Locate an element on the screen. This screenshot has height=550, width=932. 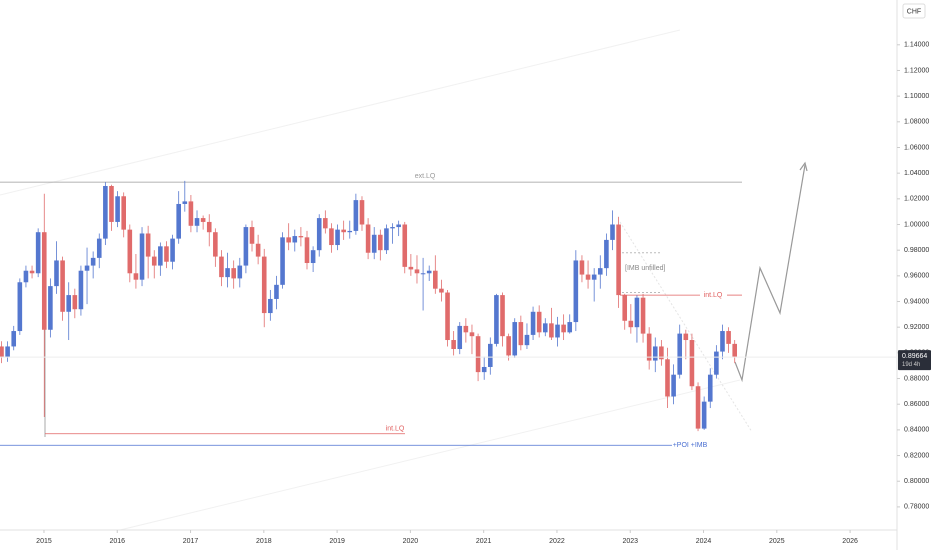
y-tick-label: 1.14000 is located at coordinates (916, 45).